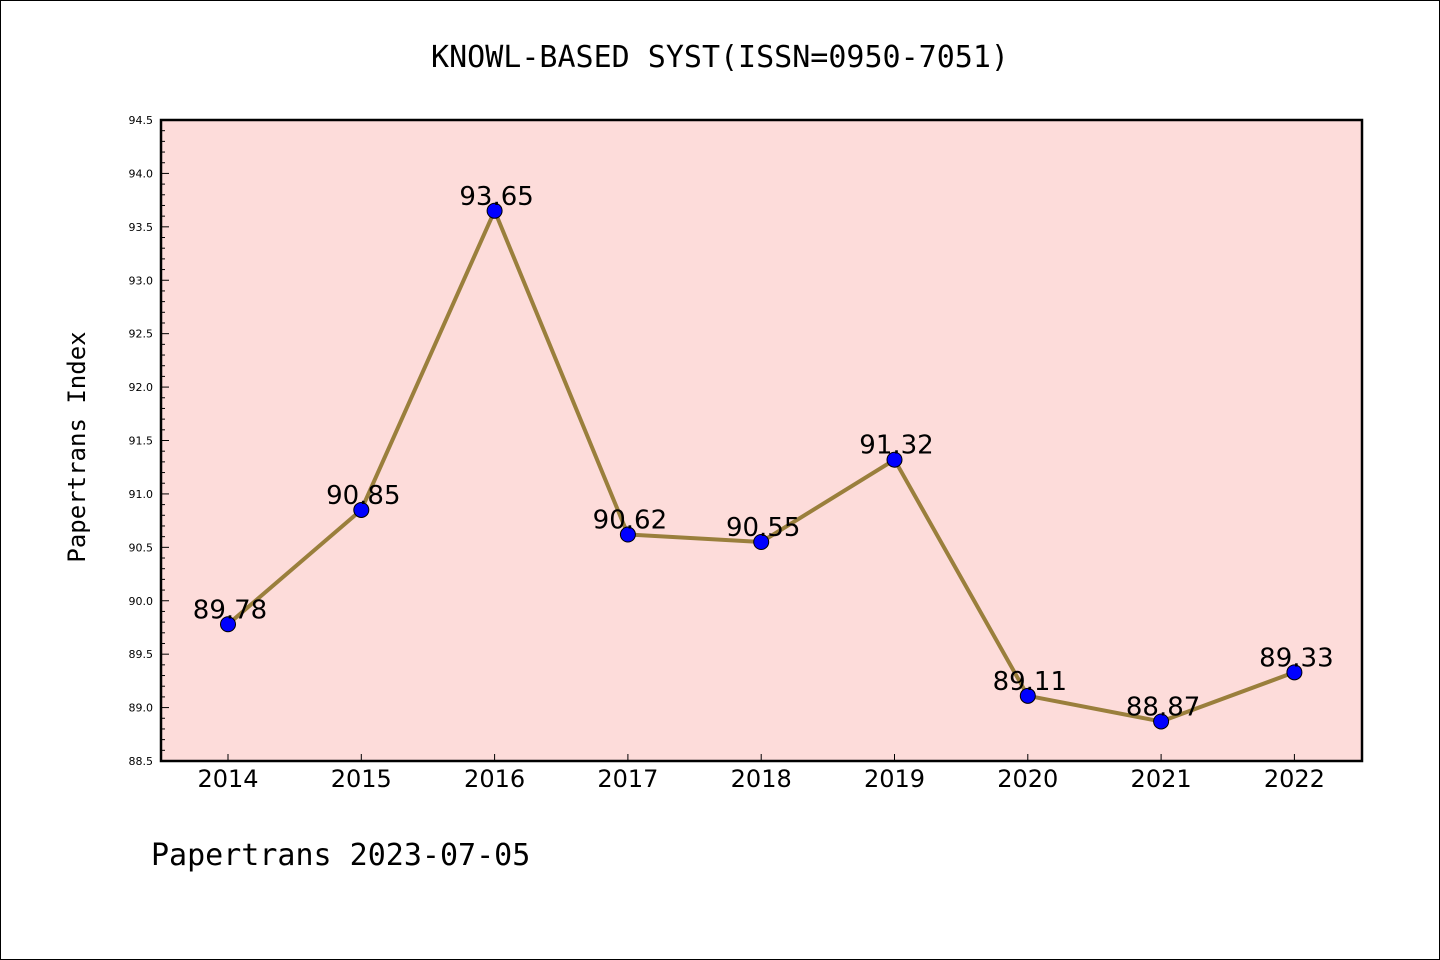 This screenshot has height=960, width=1440. What do you see at coordinates (141, 334) in the screenshot?
I see `y-tick-label: 92.5` at bounding box center [141, 334].